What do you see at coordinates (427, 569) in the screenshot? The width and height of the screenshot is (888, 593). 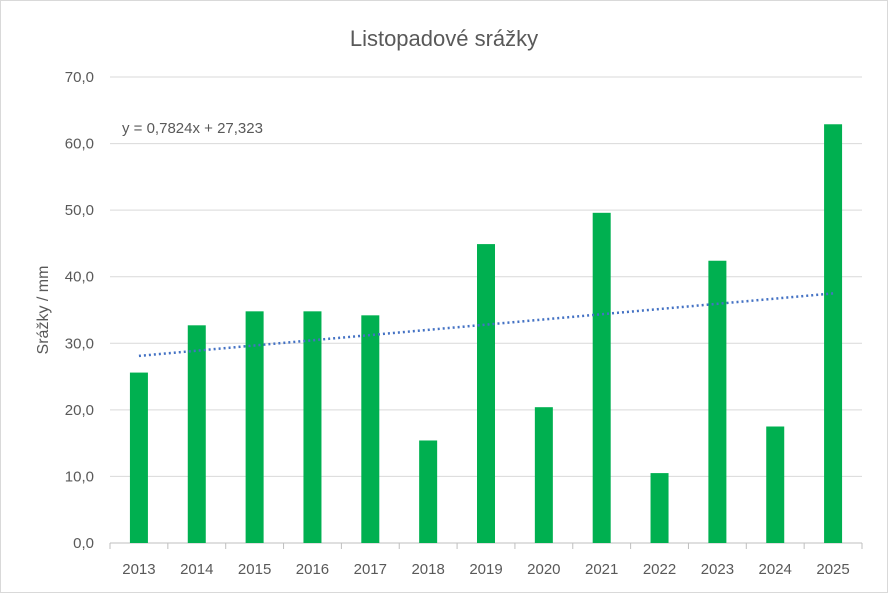 I see `x-tick-label: 2018` at bounding box center [427, 569].